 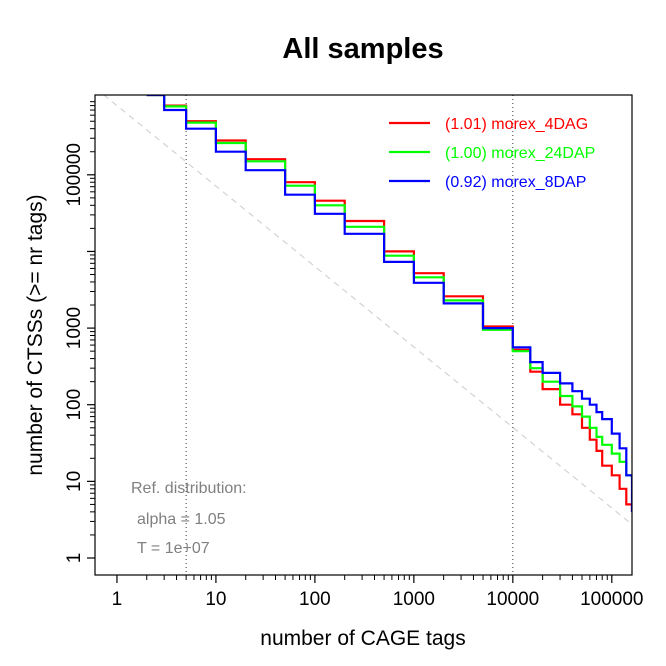 I want to click on legend-label-0: (1.01) morex_4DAG, so click(x=516, y=124).